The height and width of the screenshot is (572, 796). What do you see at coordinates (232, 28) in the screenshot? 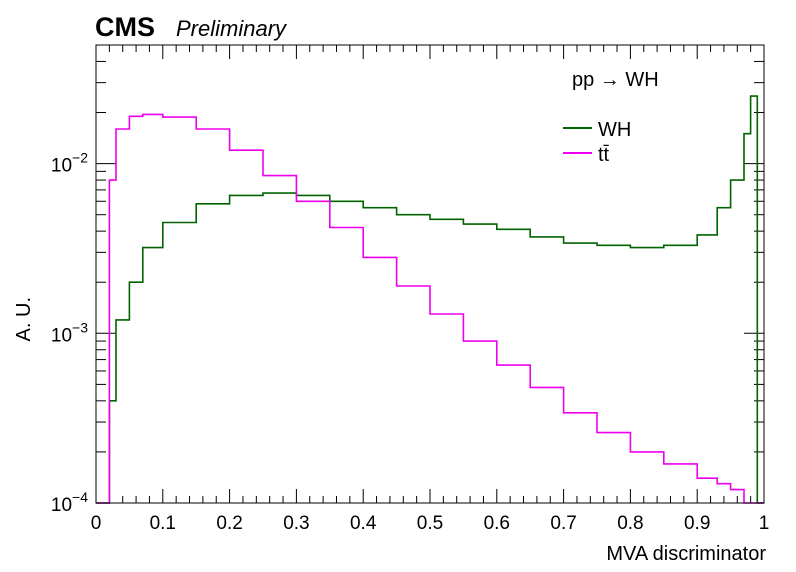
I see `status-label: Preliminary` at bounding box center [232, 28].